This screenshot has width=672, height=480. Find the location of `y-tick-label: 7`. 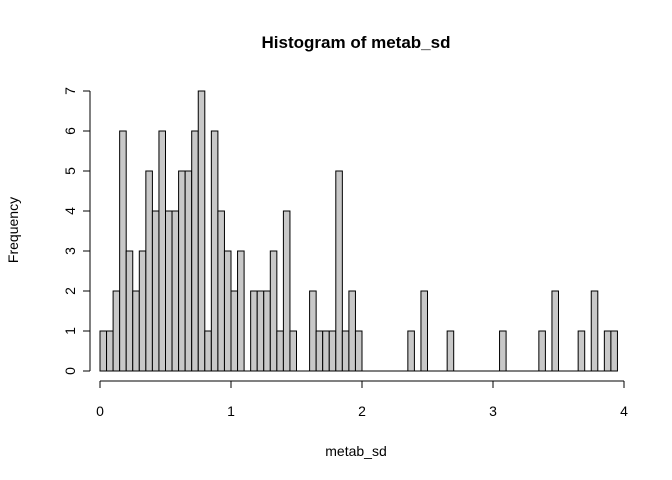

y-tick-label: 7 is located at coordinates (70, 91).